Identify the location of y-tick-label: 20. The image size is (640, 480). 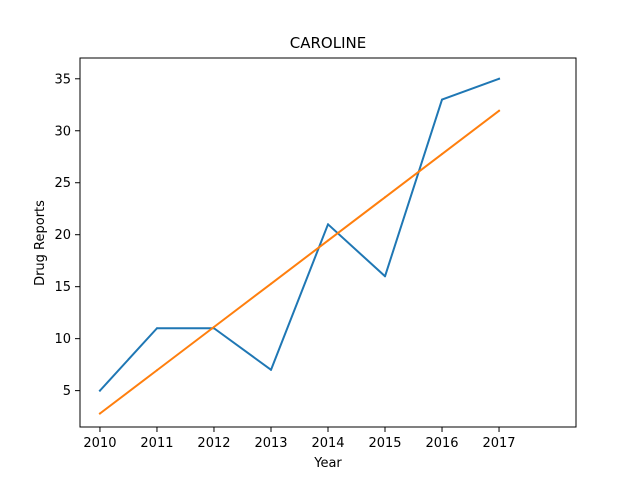
(62, 235).